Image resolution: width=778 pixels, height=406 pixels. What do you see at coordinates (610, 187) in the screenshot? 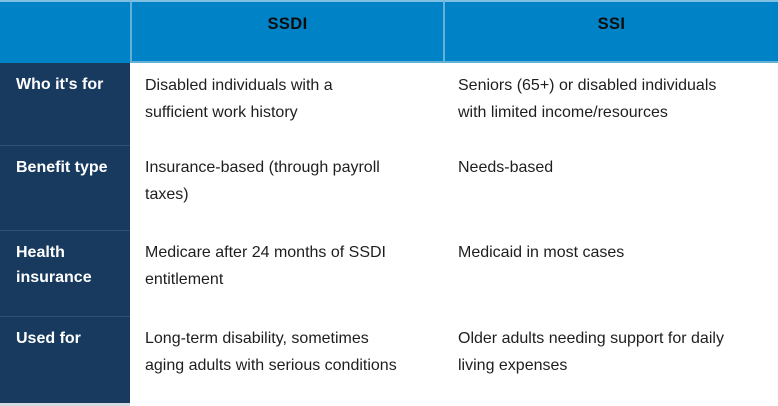
I see `cell-benefit-type-ssi: Needs-based` at bounding box center [610, 187].